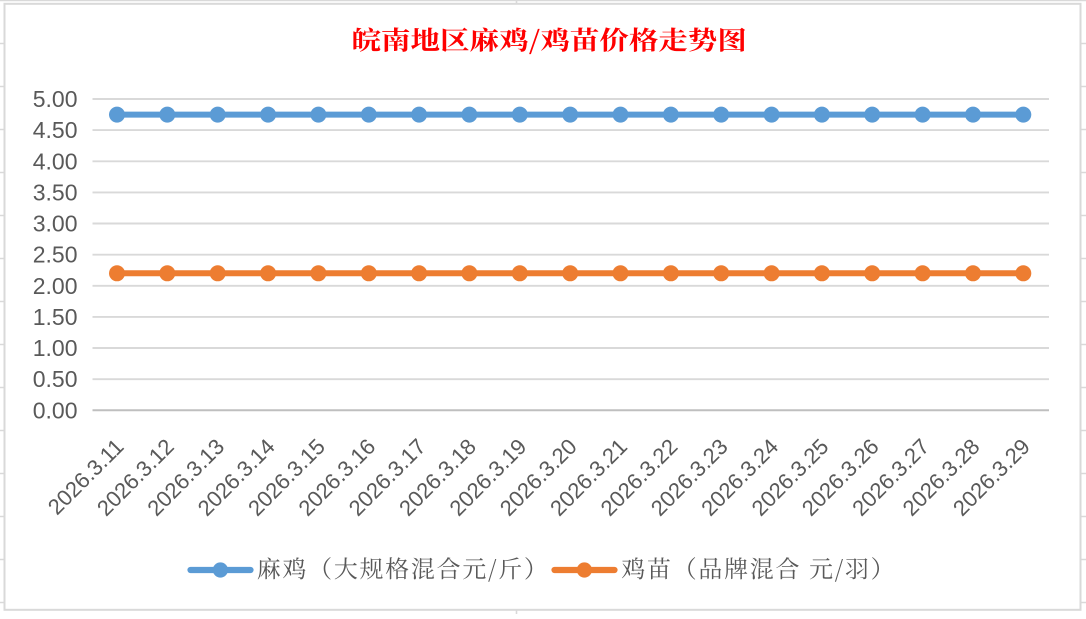 Image resolution: width=1086 pixels, height=619 pixels. I want to click on svg-text: 1.00, so click(55, 348).